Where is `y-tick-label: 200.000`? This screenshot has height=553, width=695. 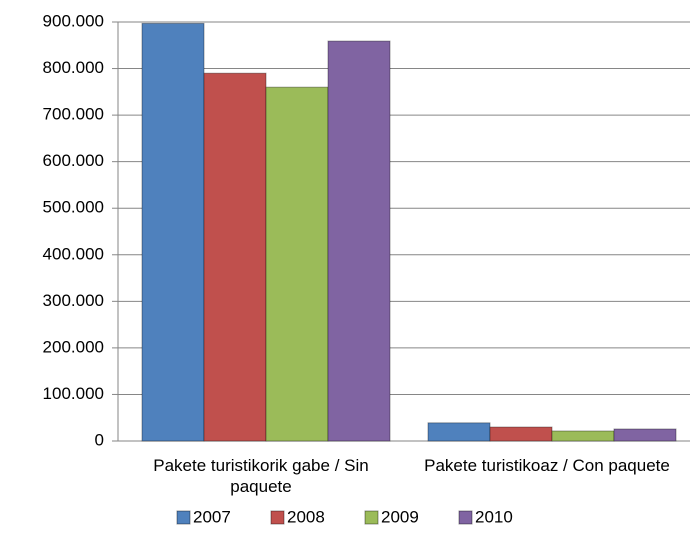
y-tick-label: 200.000 is located at coordinates (73, 346).